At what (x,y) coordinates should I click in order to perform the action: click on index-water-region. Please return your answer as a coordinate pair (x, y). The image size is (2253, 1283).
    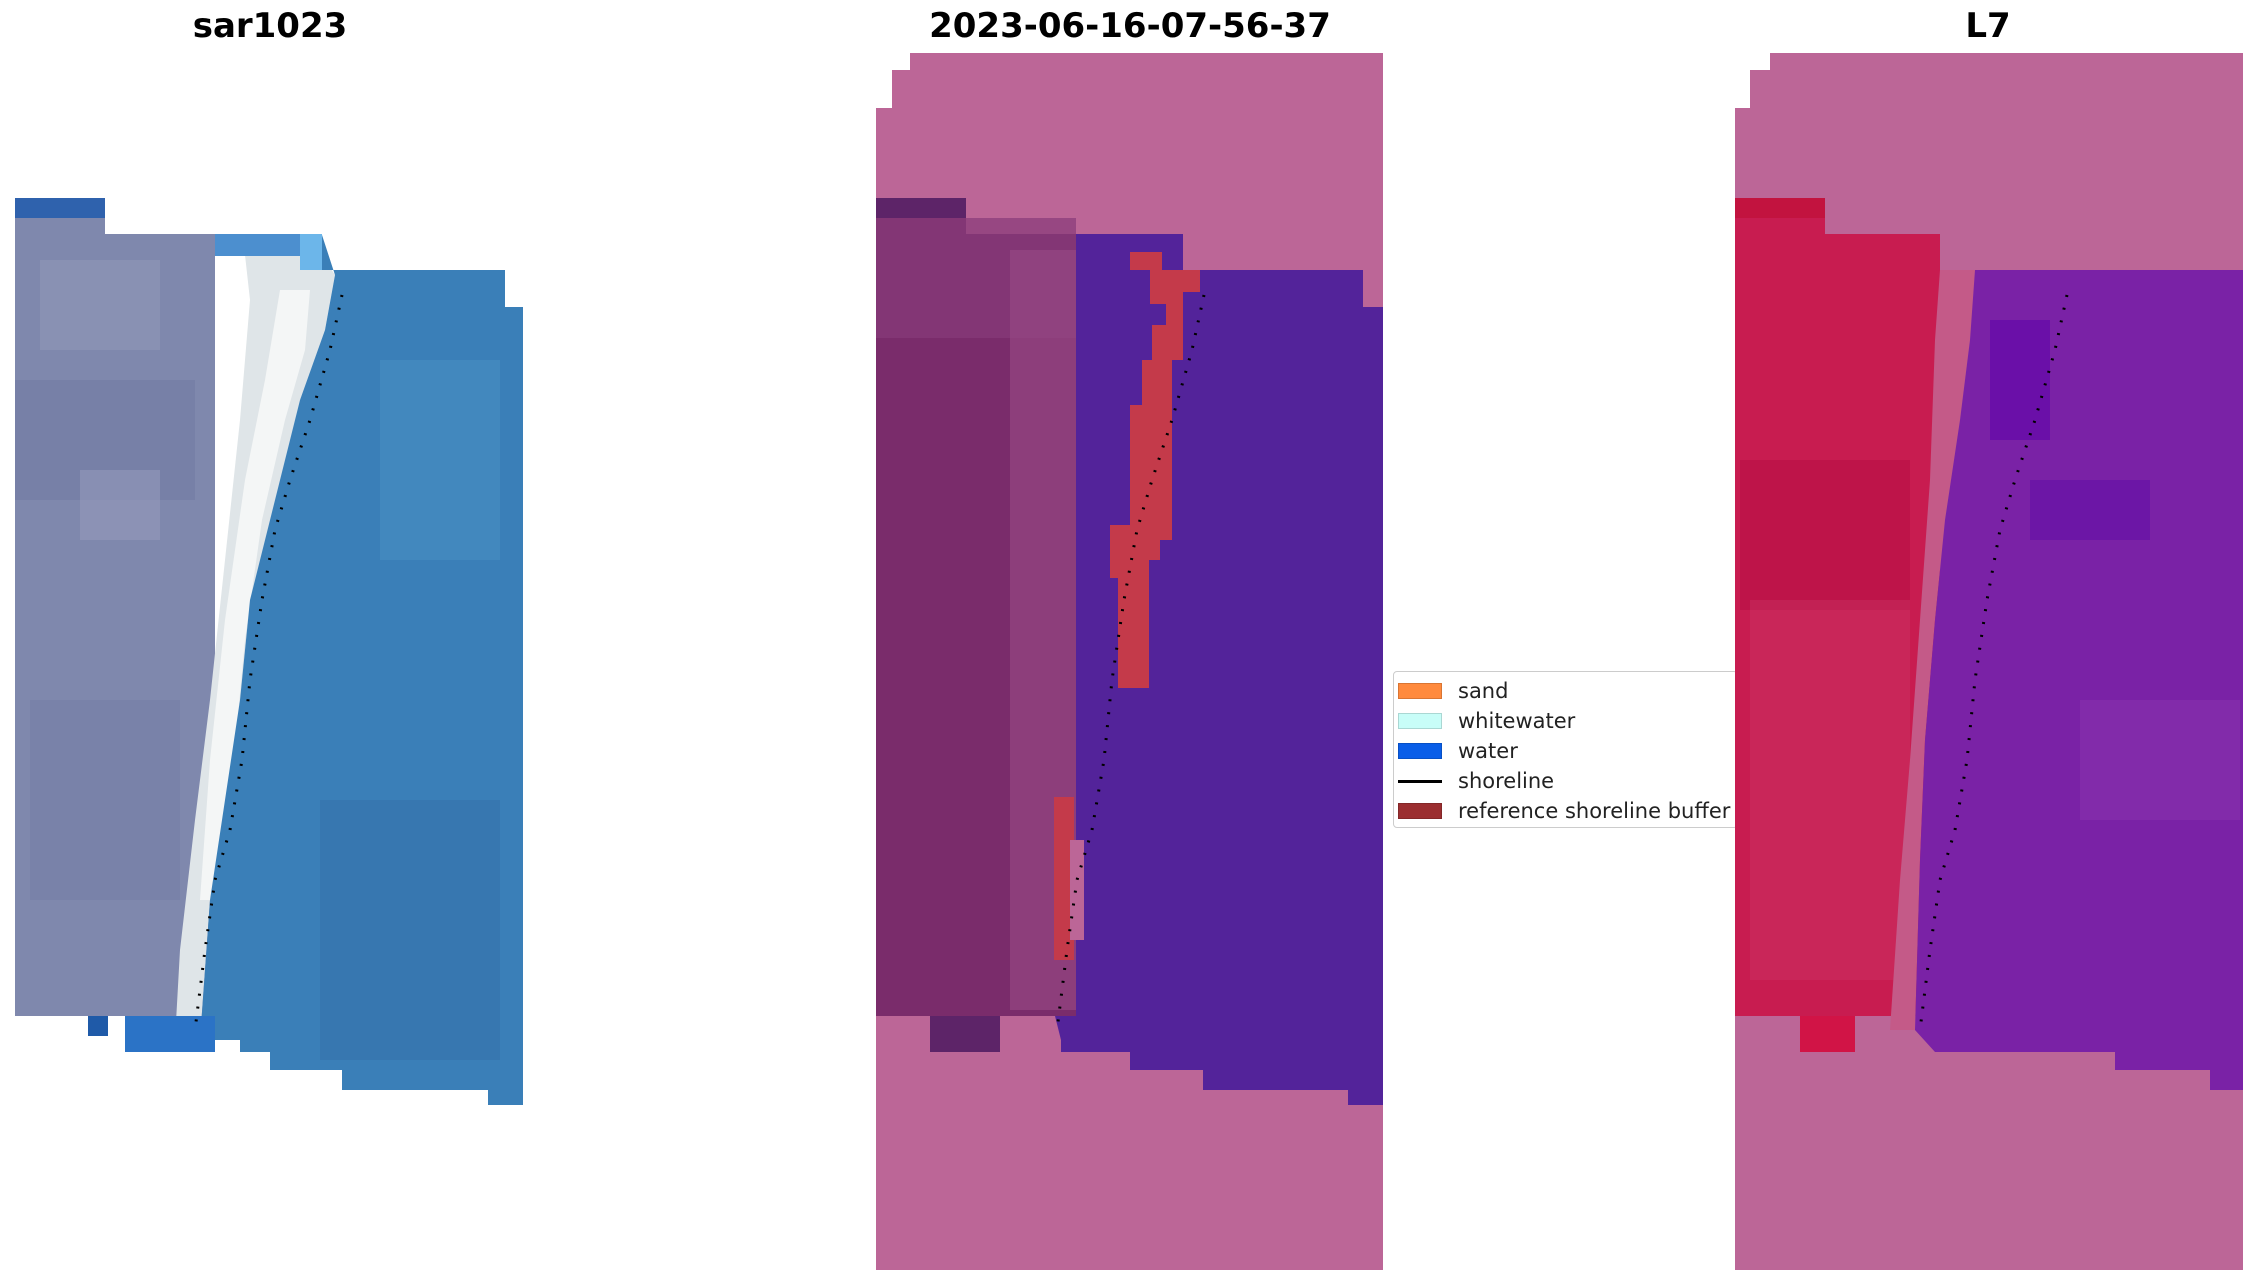
    Looking at the image, I should click on (2079, 680).